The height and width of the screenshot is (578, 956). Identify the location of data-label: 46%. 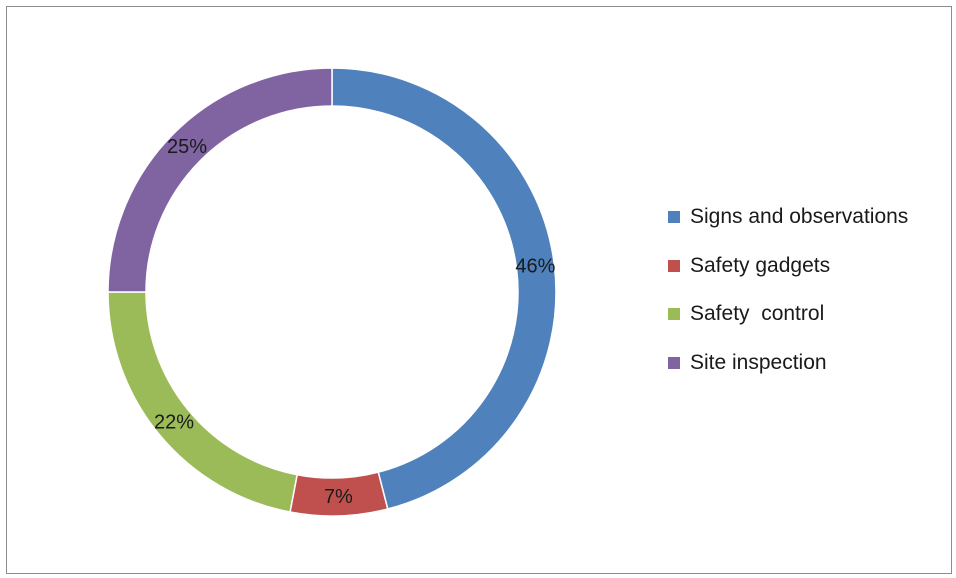
(535, 266).